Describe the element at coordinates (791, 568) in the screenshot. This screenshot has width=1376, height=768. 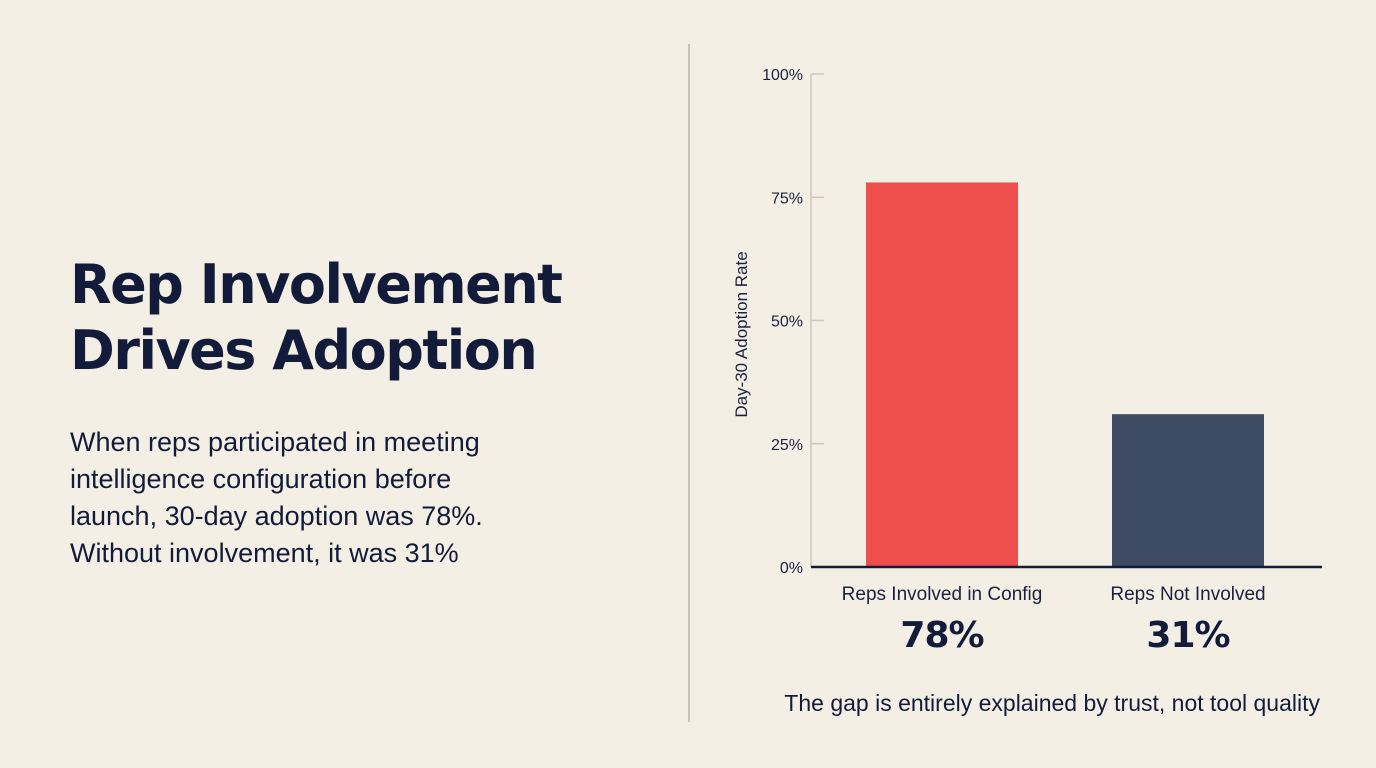
I see `y-tick-label: 0%` at that location.